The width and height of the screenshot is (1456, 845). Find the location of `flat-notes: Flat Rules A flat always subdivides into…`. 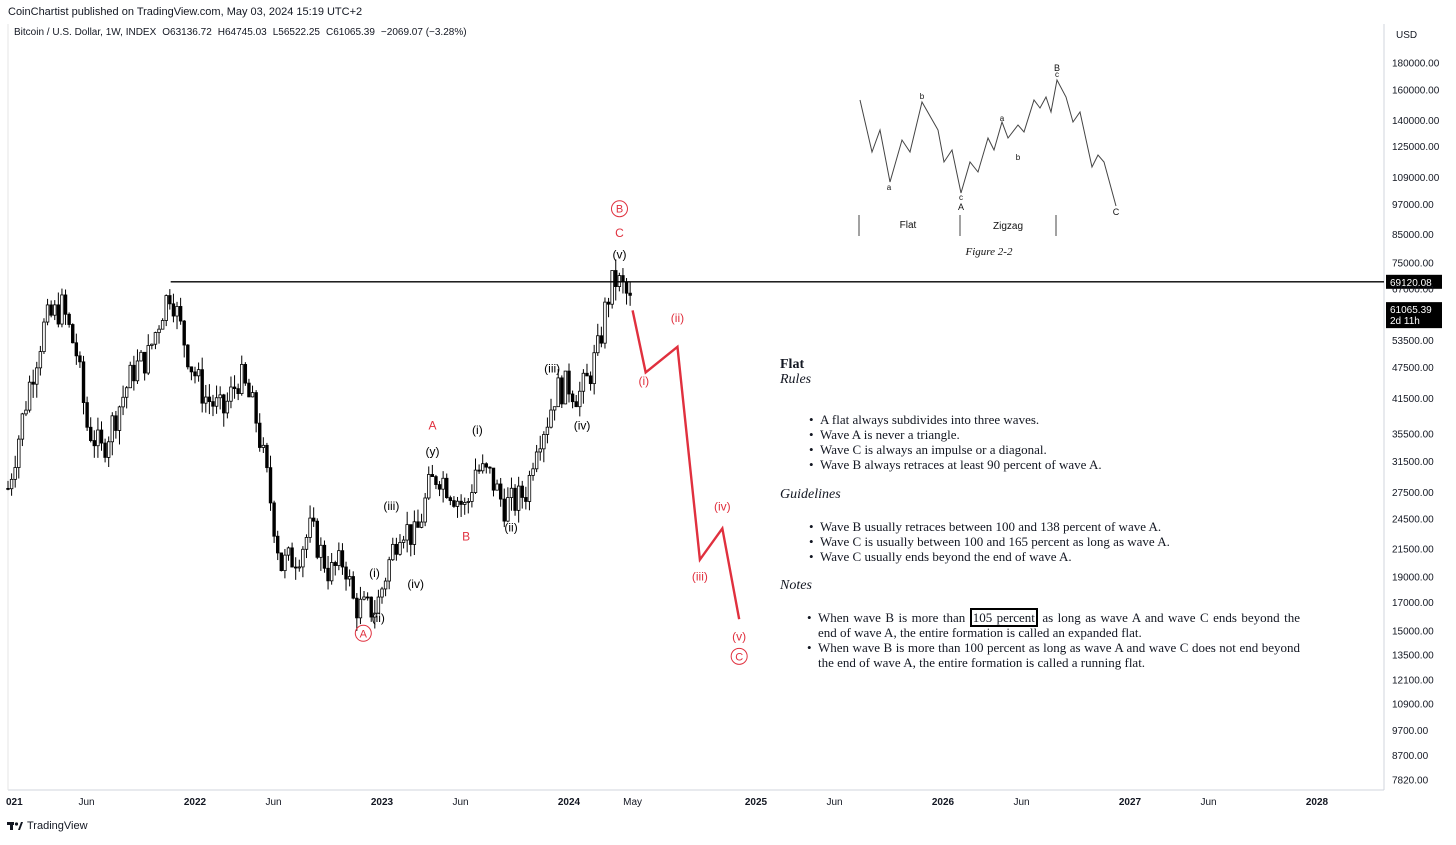

flat-notes: Flat Rules A flat always subdivides into… is located at coordinates (1040, 513).